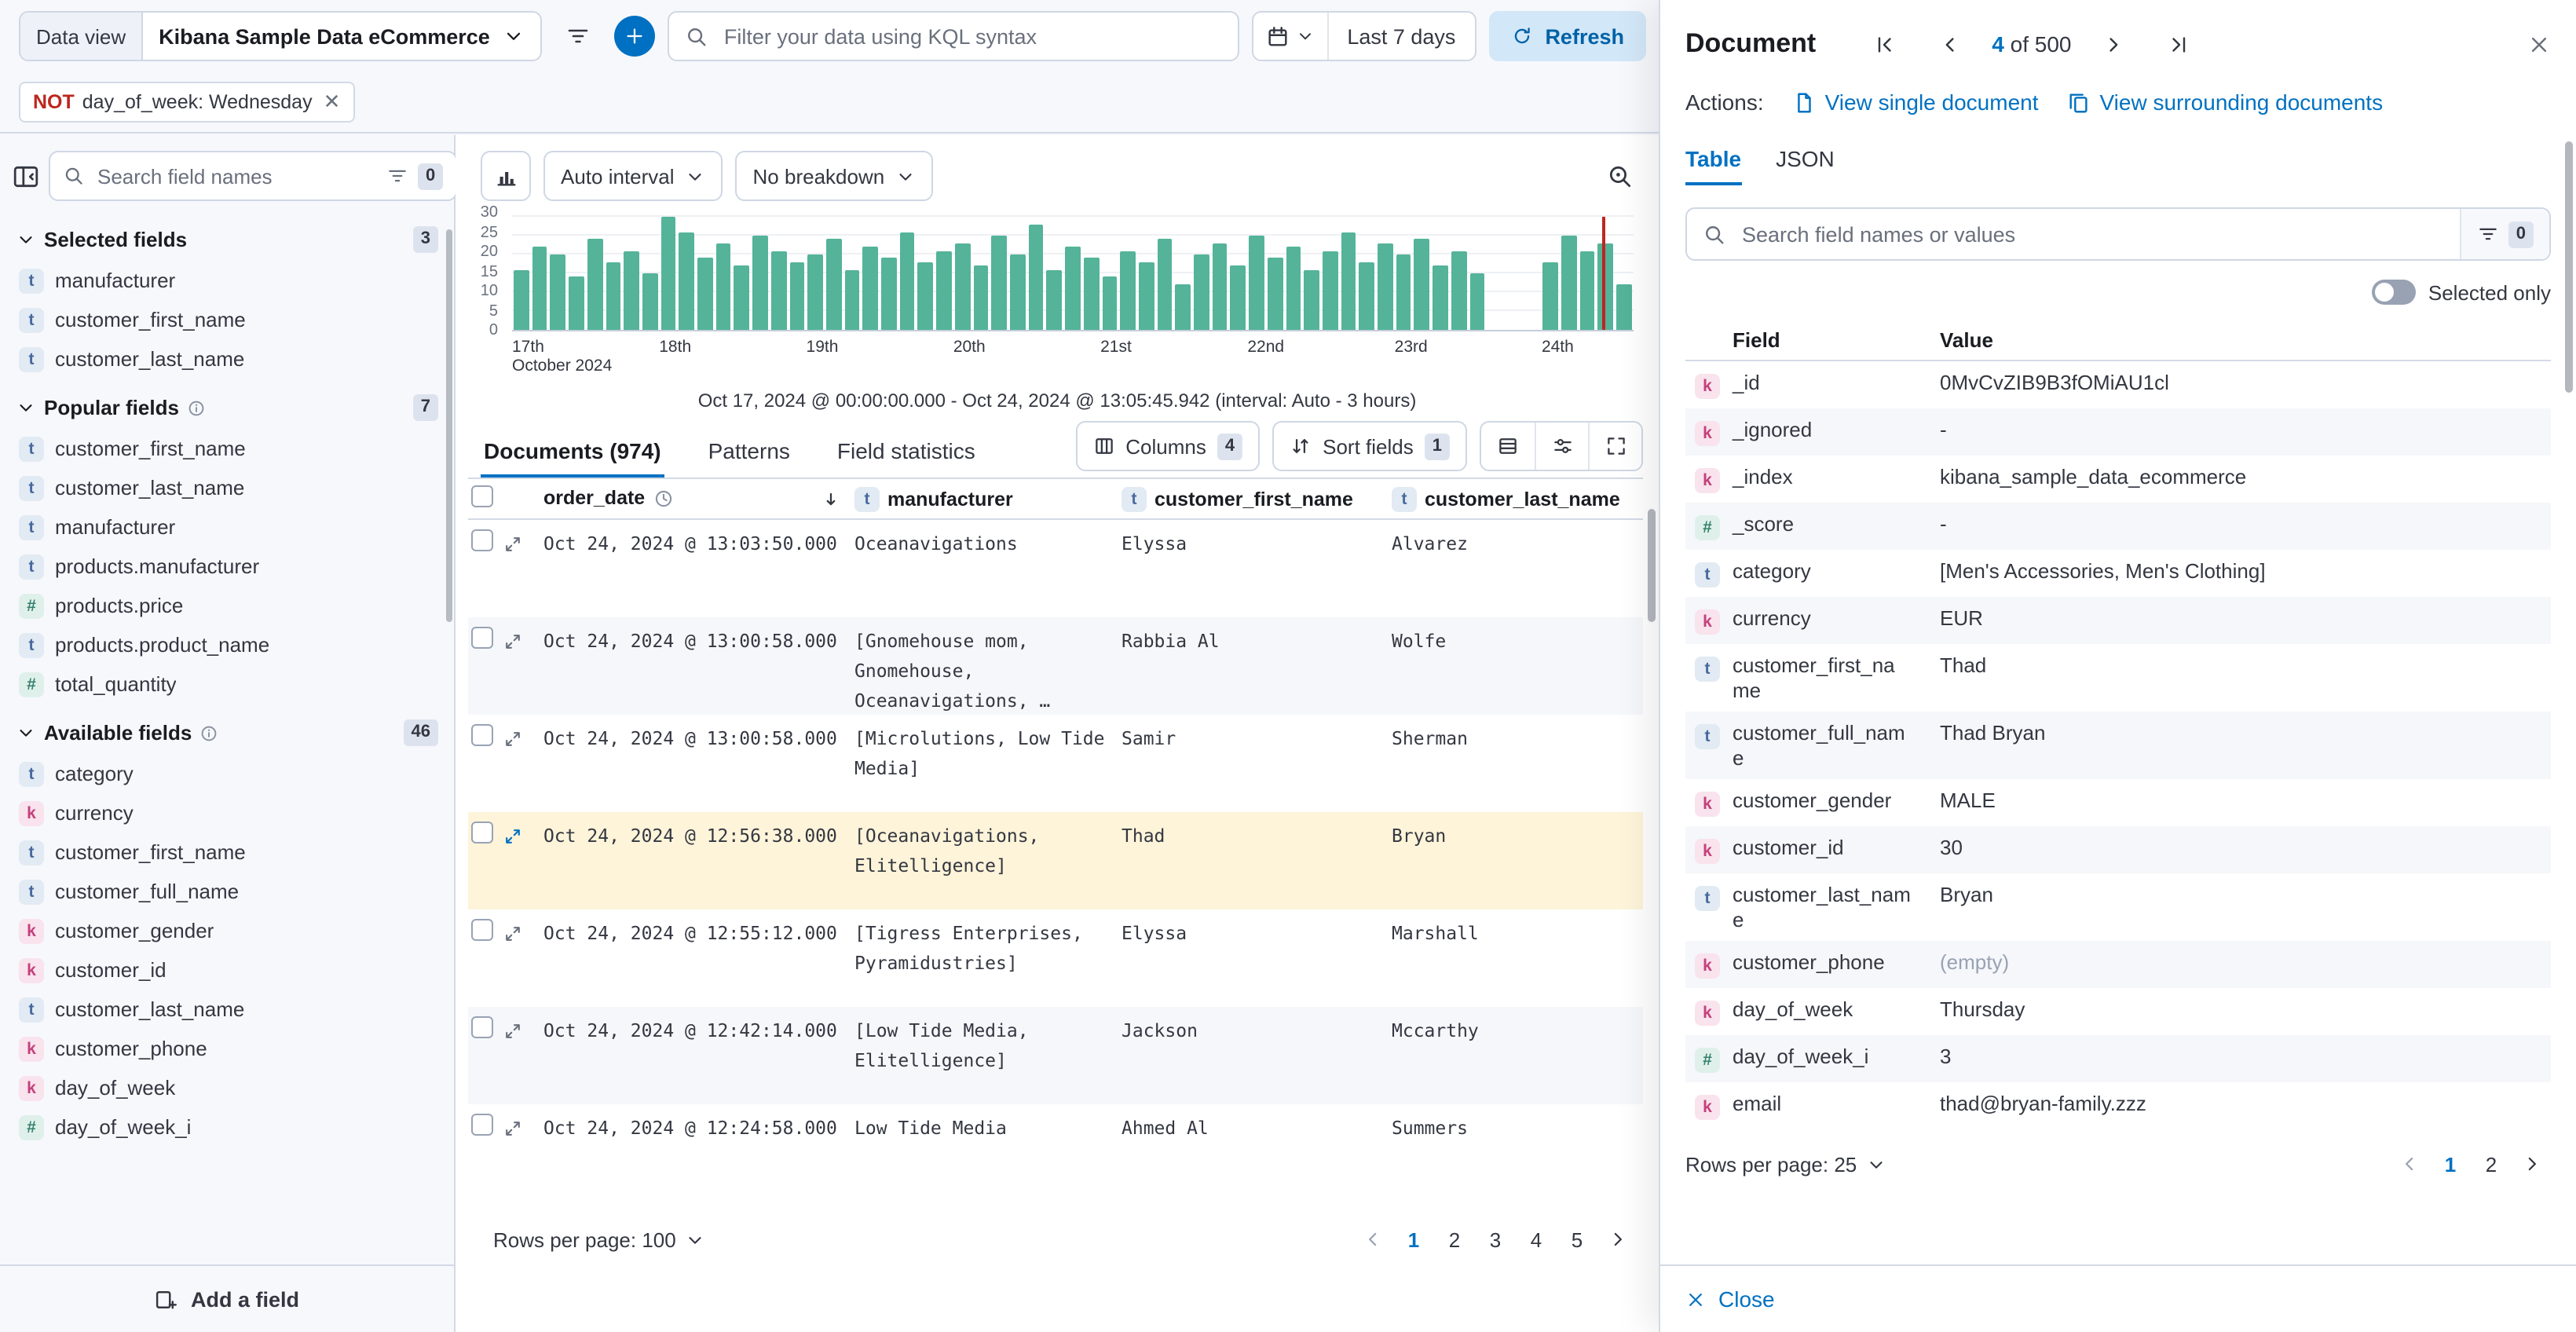  I want to click on field-item: t manufacturer, so click(227, 280).